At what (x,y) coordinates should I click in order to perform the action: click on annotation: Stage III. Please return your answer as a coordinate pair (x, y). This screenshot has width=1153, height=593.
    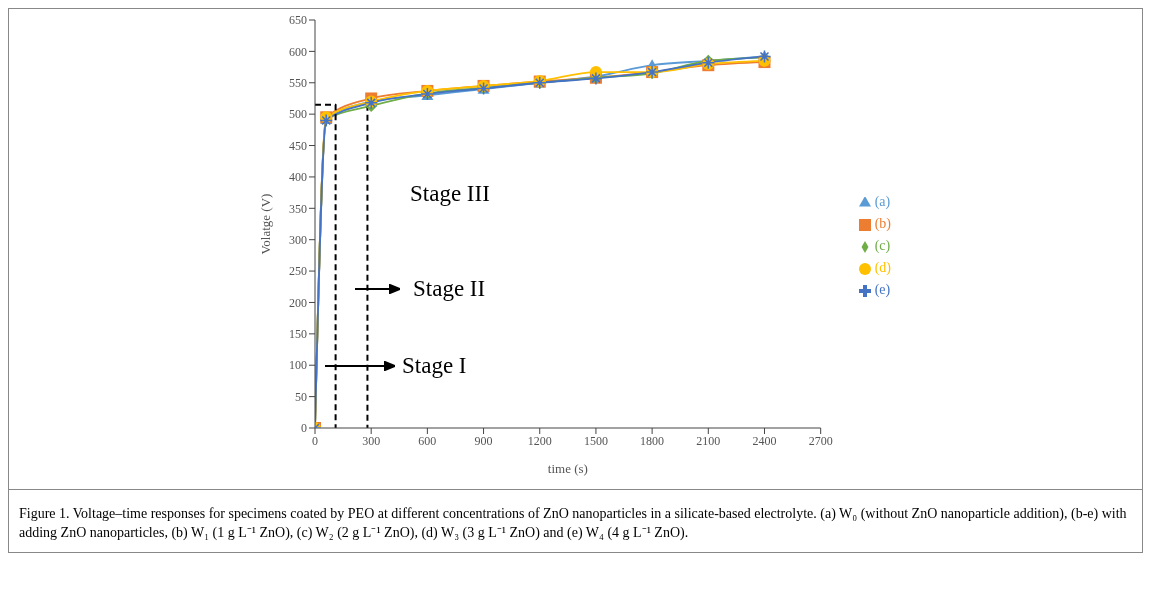
    Looking at the image, I should click on (450, 194).